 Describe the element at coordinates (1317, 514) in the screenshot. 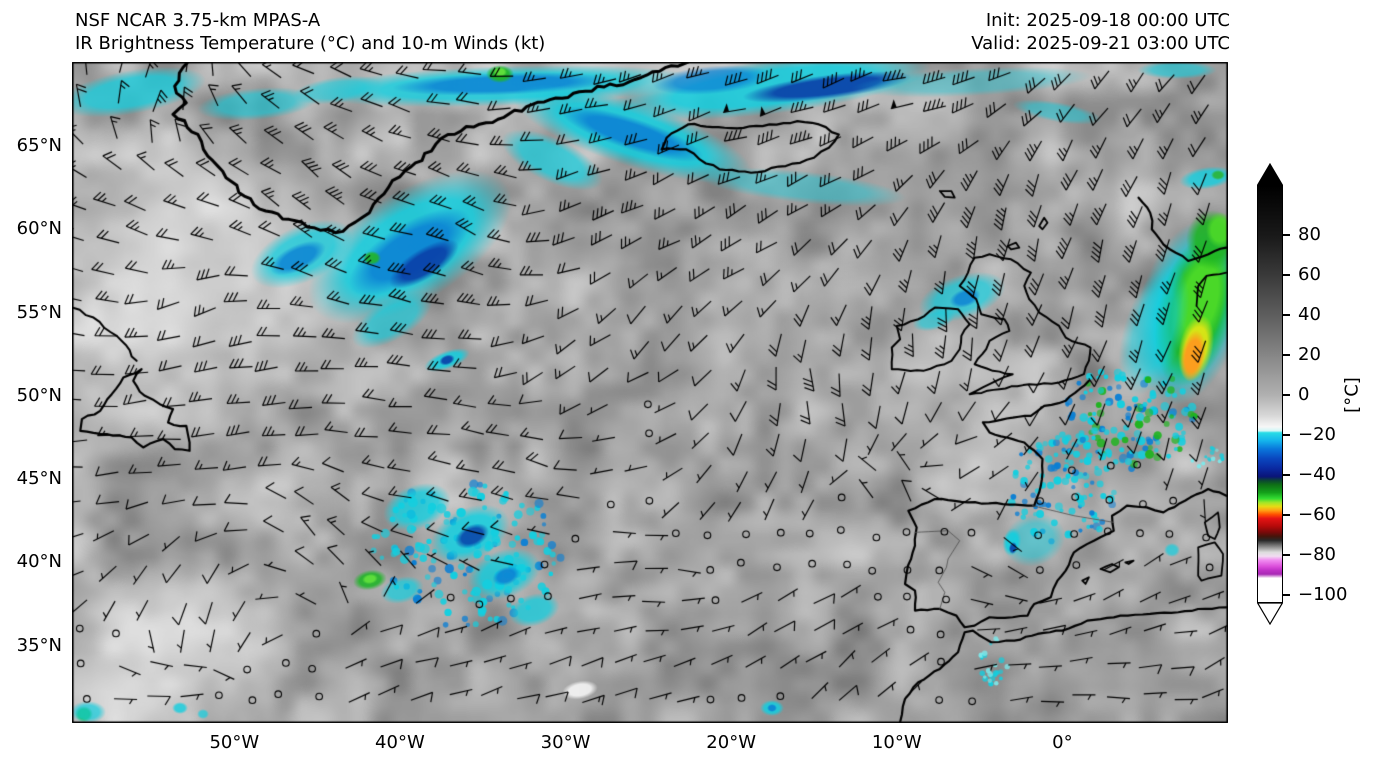

I see `colorbar-tick-label: −60` at that location.